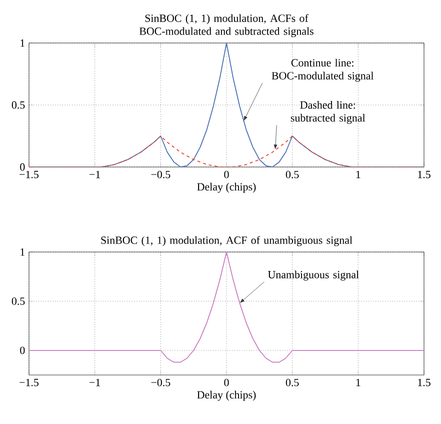  I want to click on chart-title: SinBOC (1, 1) modulation, ACFs of BOC-modulated and subtracted signals, so click(226, 26).